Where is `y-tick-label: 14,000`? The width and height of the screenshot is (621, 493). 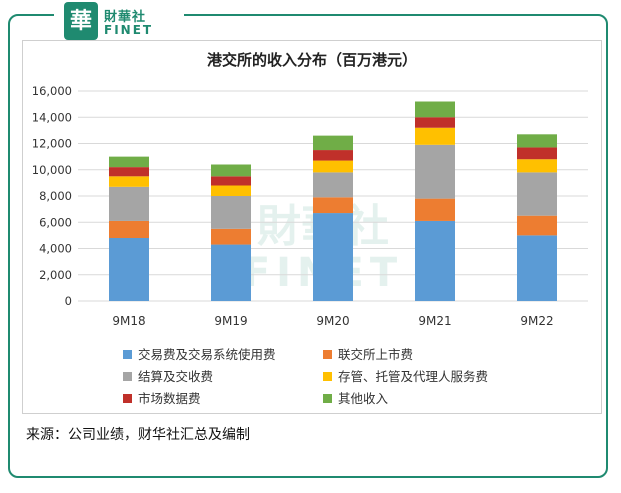
y-tick-label: 14,000 is located at coordinates (52, 117).